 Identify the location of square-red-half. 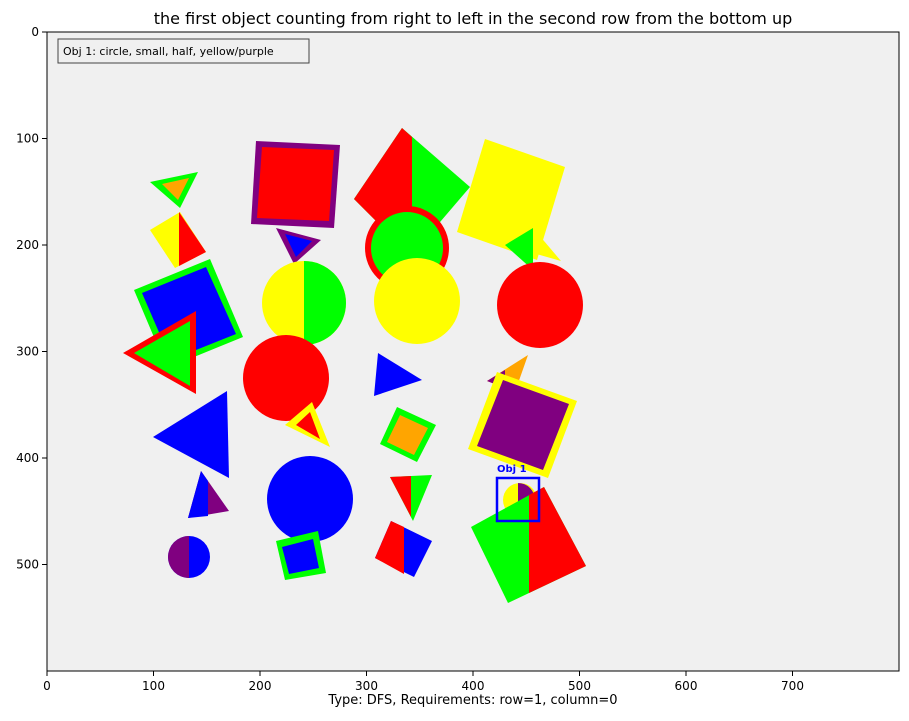
(389, 547).